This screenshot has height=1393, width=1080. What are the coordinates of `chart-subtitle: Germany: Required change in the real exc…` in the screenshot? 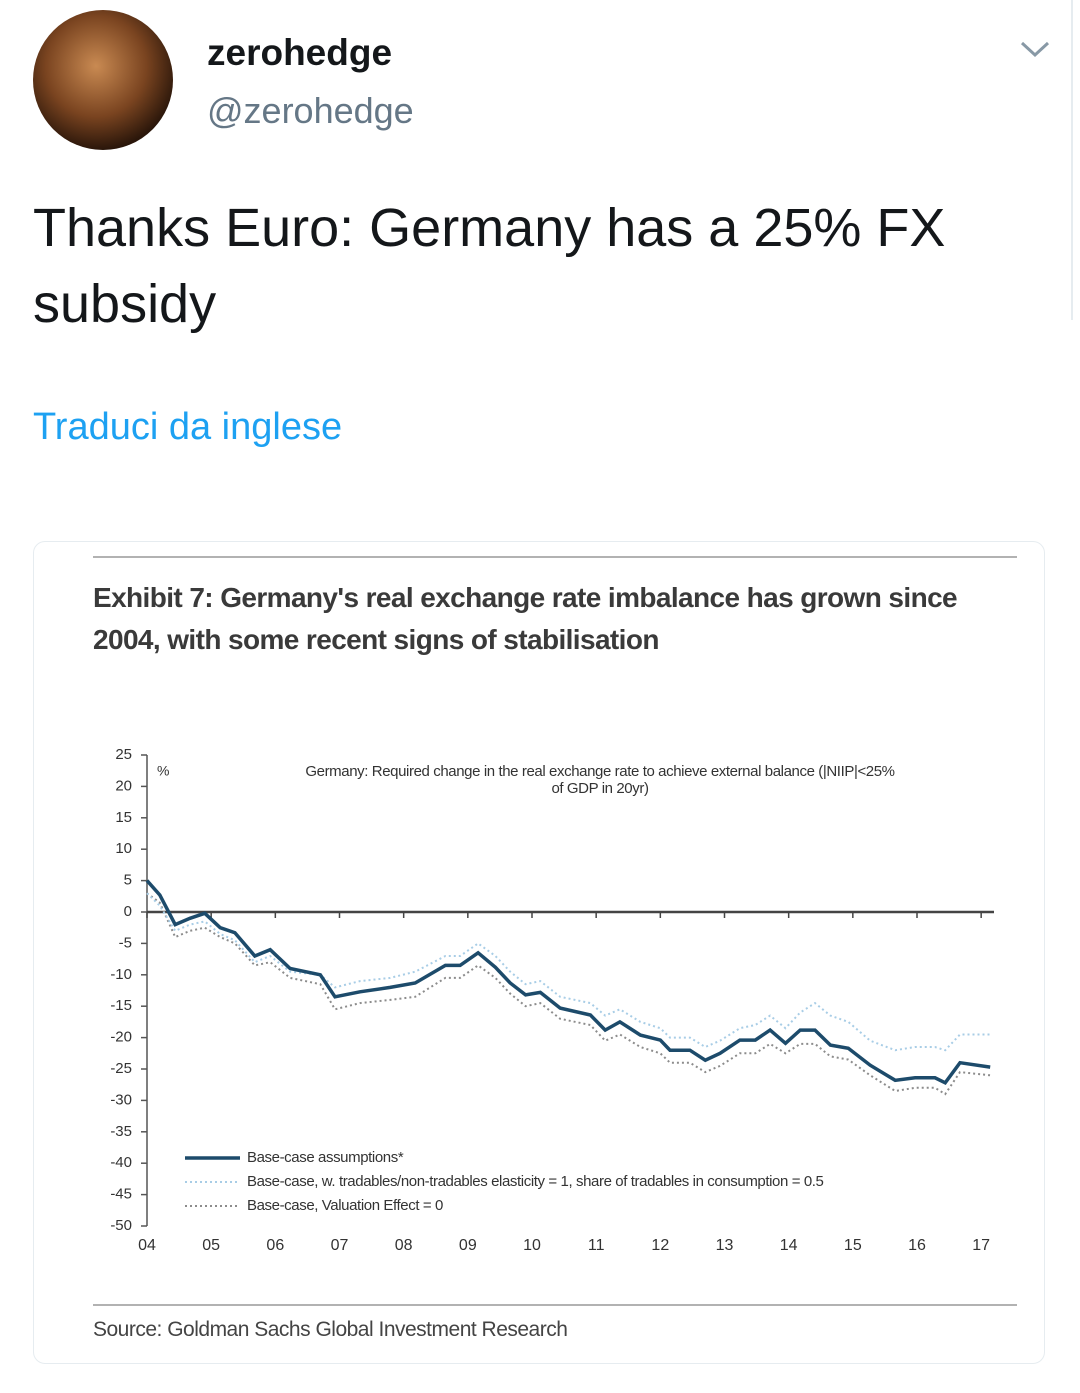 It's located at (600, 780).